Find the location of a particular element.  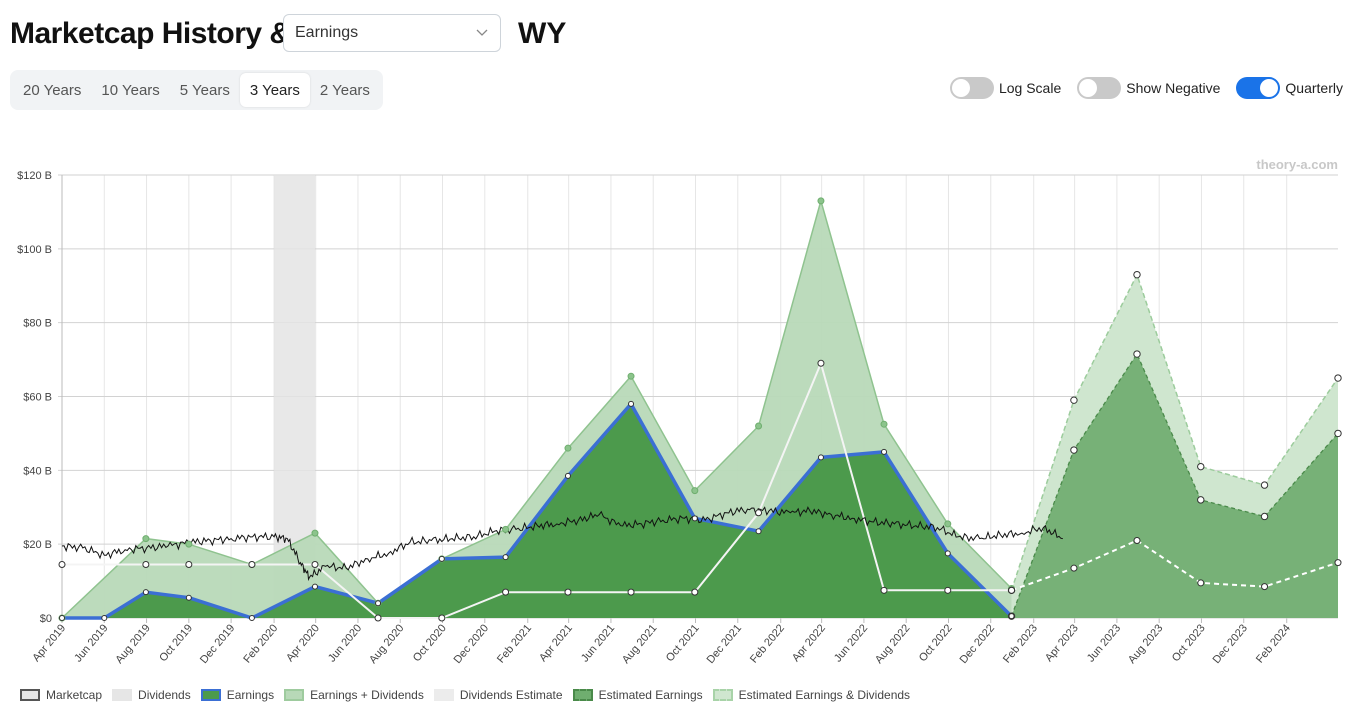

legend-label: Dividends is located at coordinates (164, 695).